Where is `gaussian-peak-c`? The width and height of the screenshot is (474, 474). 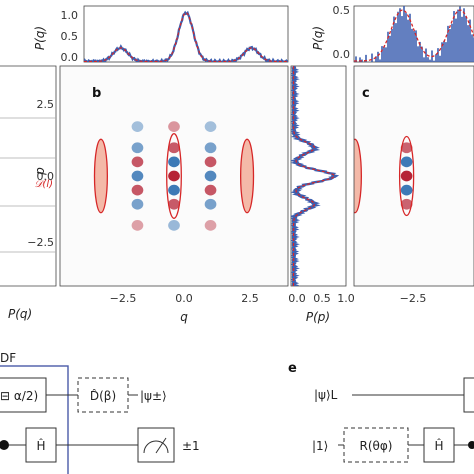
gaussian-peak-c is located at coordinates (358, 176).